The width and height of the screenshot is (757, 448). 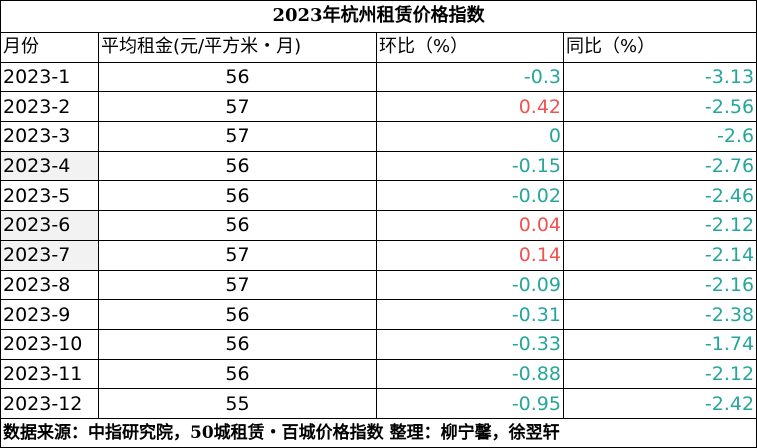 What do you see at coordinates (659, 285) in the screenshot?
I see `yoy-cell: -2.16` at bounding box center [659, 285].